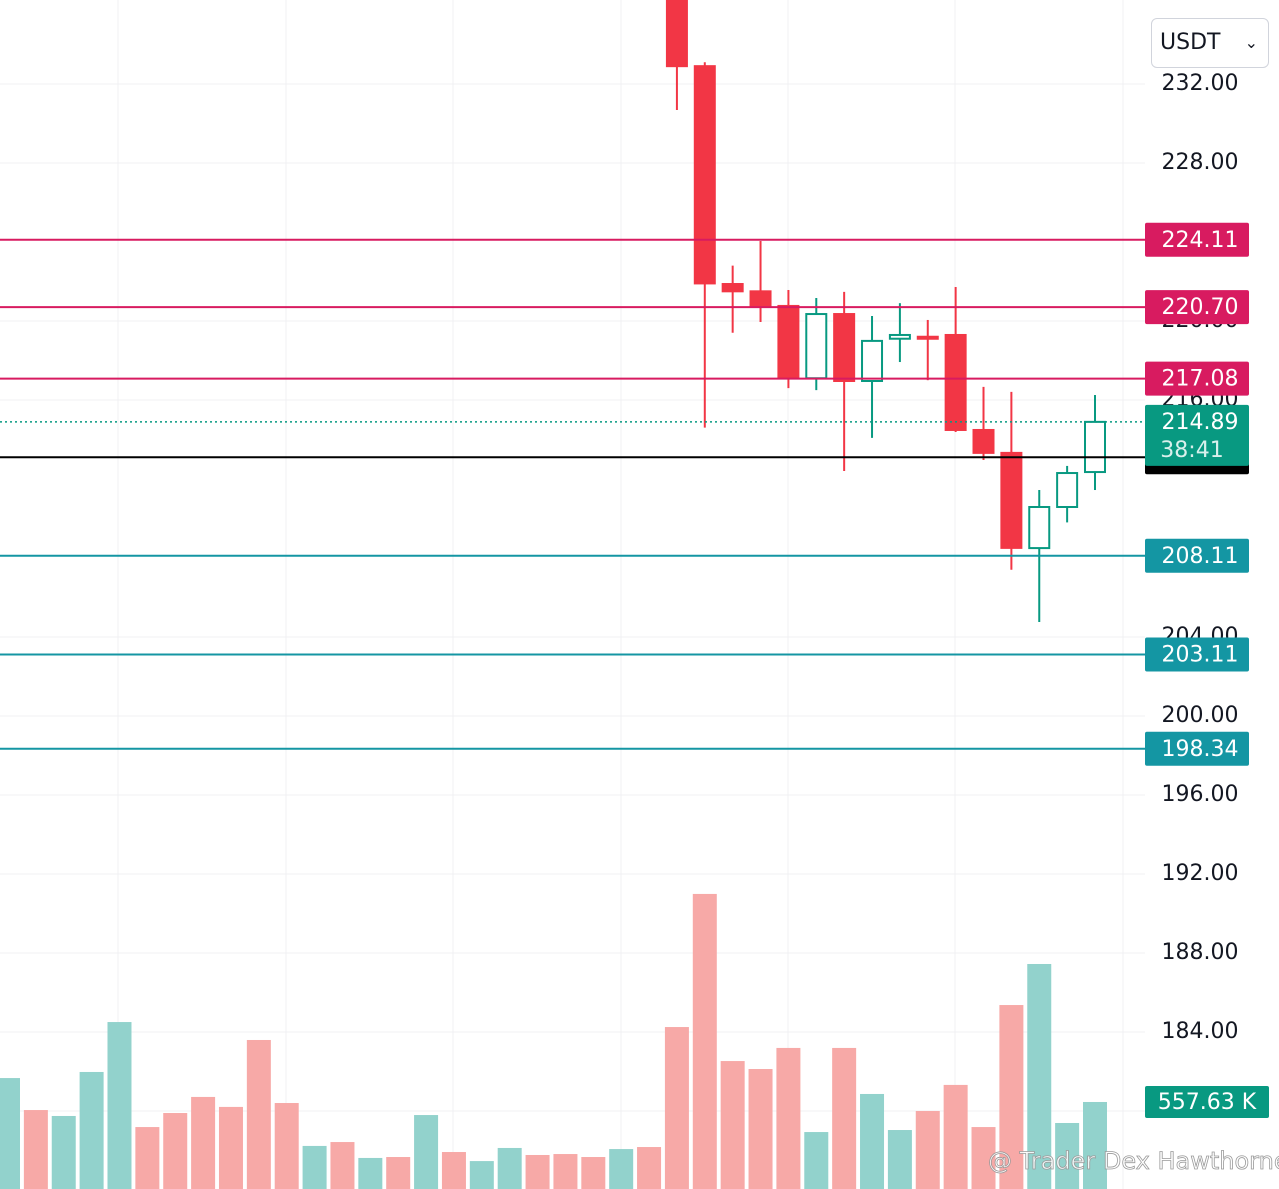 Image resolution: width=1279 pixels, height=1189 pixels. Describe the element at coordinates (1200, 240) in the screenshot. I see `level-label: 224.11` at that location.